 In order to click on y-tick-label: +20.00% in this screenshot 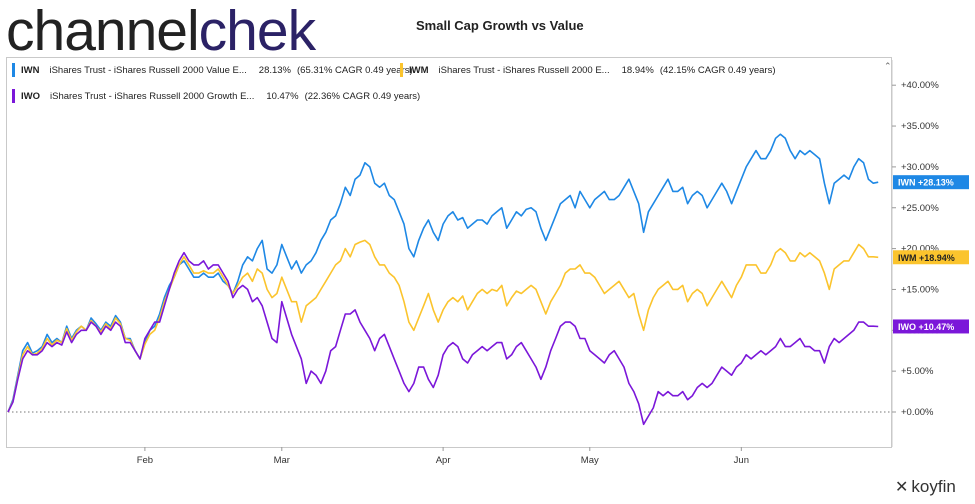, I will do `click(920, 249)`.